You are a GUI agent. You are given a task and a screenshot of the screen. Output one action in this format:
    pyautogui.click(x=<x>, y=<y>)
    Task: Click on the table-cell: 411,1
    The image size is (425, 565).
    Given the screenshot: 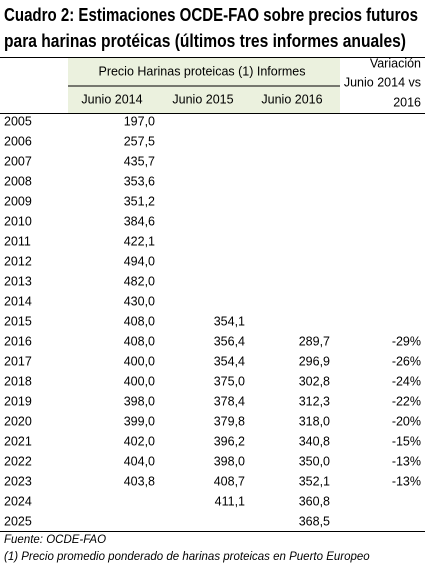 What is the action you would take?
    pyautogui.click(x=230, y=501)
    